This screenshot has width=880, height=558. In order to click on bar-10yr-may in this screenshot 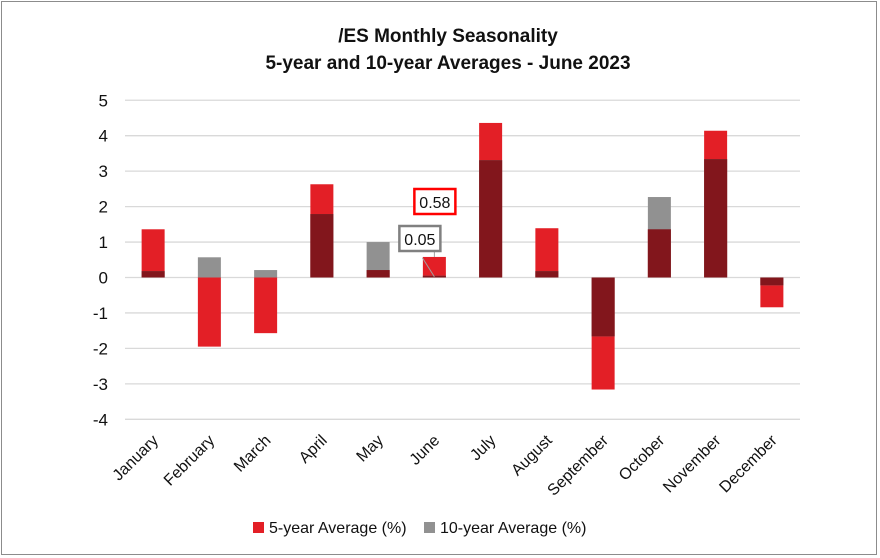, I will do `click(378, 260)`.